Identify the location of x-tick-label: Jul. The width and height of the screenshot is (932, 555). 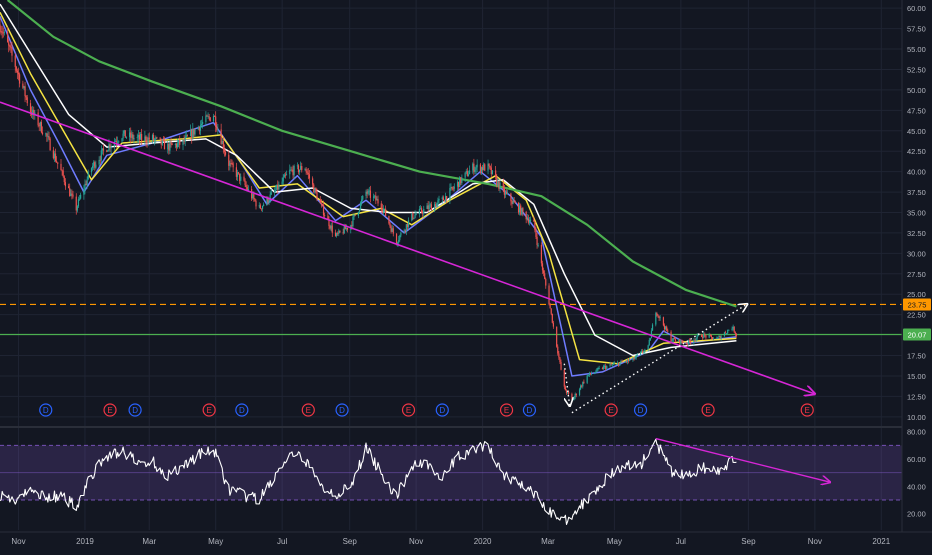
(681, 541).